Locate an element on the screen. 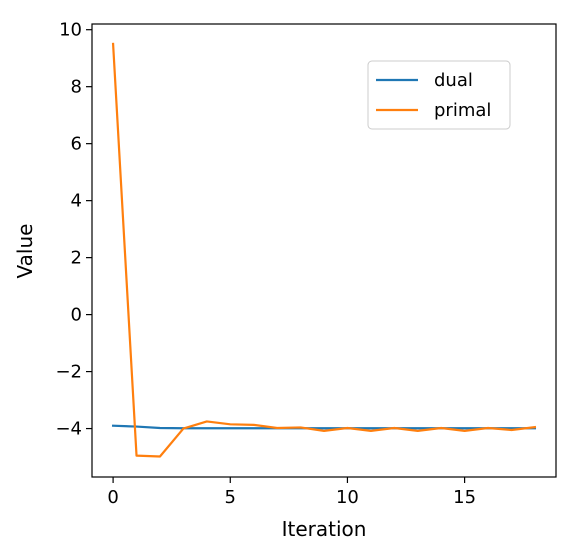  legend-label-dual: dual is located at coordinates (453, 80).